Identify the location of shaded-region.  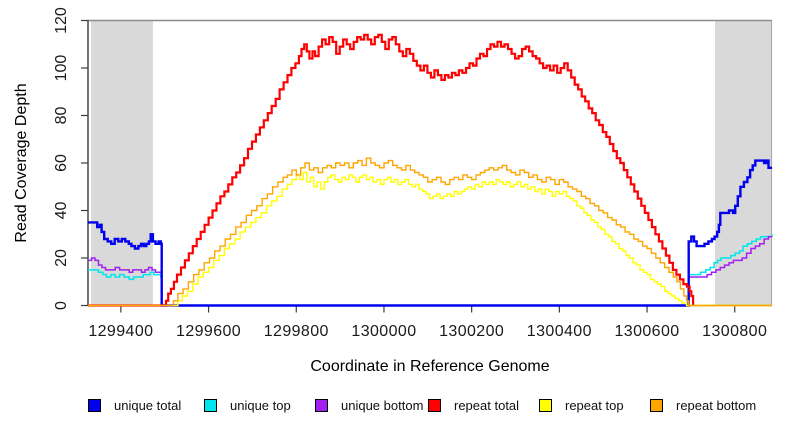
(122, 163).